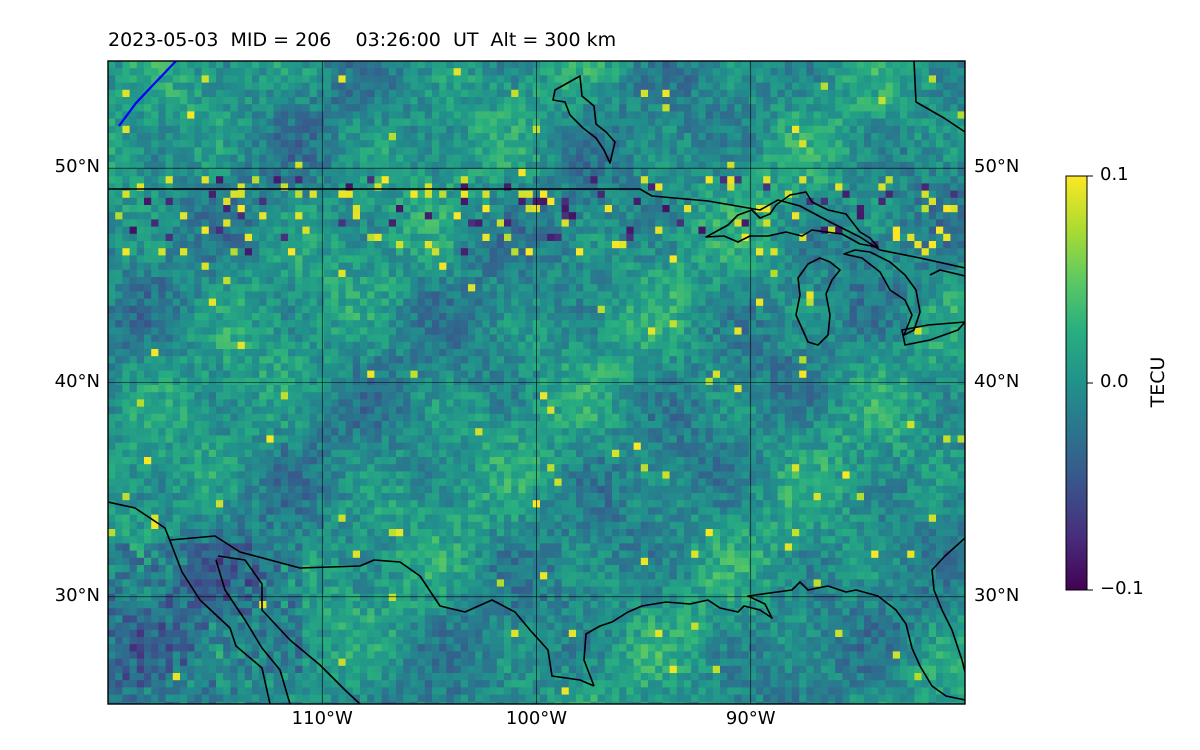  I want to click on lake-michigan, so click(818, 301).